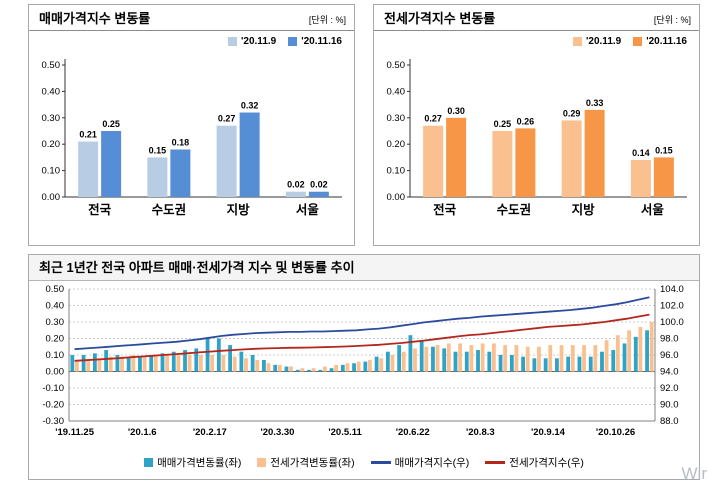 Image resolution: width=708 pixels, height=485 pixels. Describe the element at coordinates (191, 18) in the screenshot. I see `sales-panel-header: 매매가격지수 변동률 [단위 : %]` at that location.